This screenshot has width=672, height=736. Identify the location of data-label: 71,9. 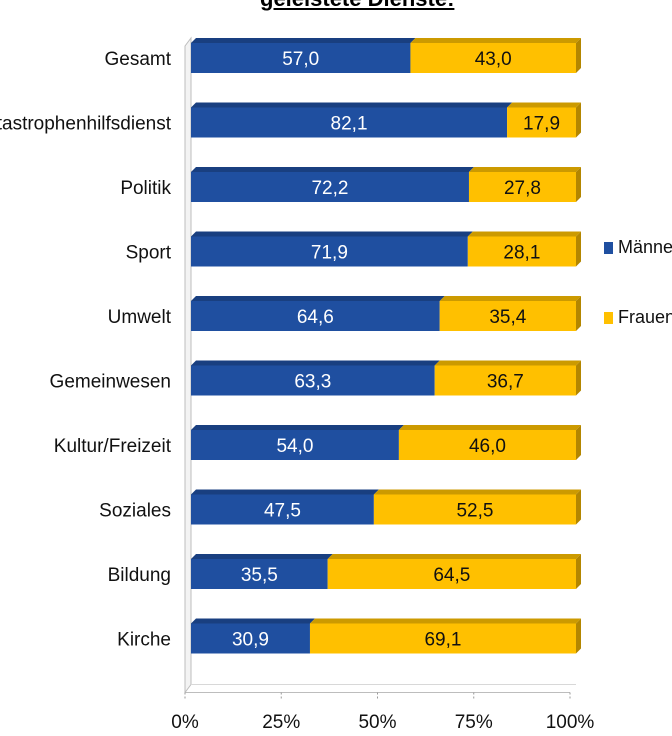
(329, 253).